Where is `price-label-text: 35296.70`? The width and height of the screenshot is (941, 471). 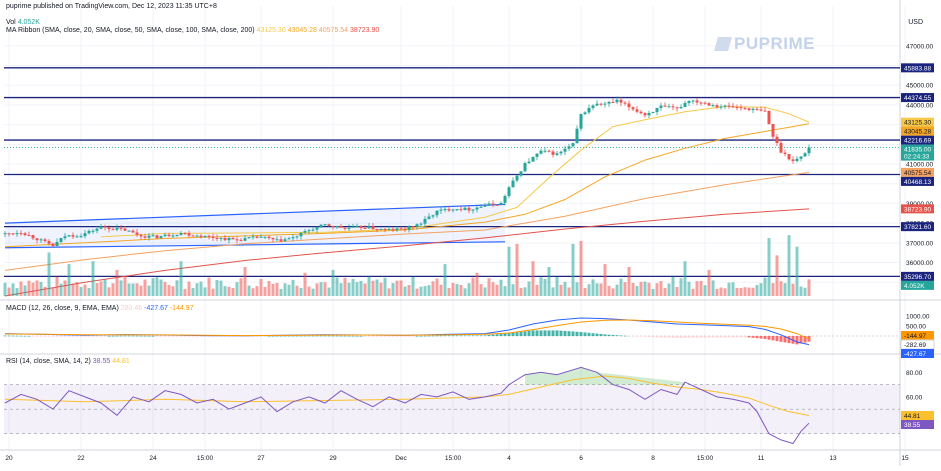
price-label-text: 35296.70 is located at coordinates (917, 277).